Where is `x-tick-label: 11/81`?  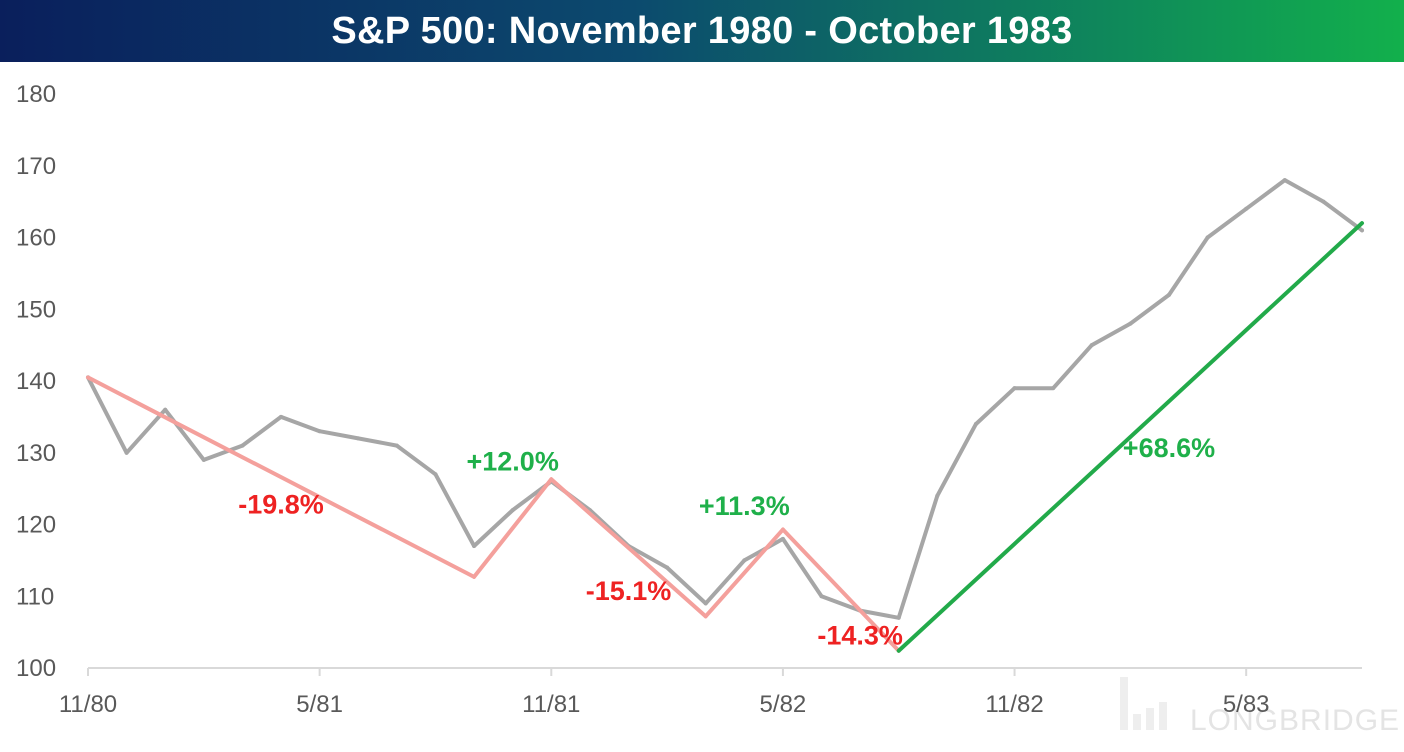
x-tick-label: 11/81 is located at coordinates (551, 704).